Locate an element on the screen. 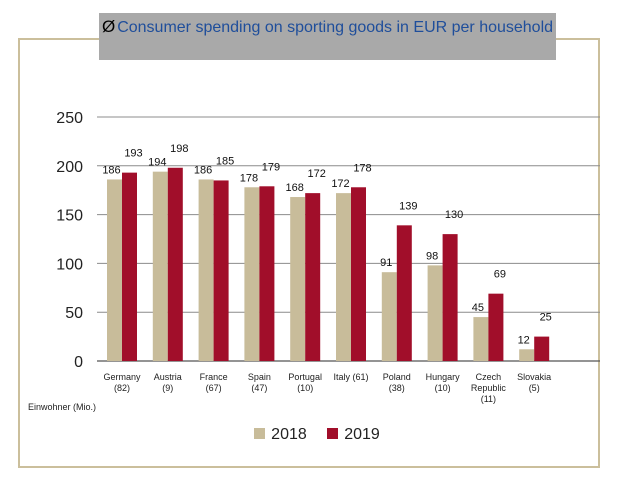 This screenshot has height=496, width=634. data-label-2018-8: 45 is located at coordinates (478, 308).